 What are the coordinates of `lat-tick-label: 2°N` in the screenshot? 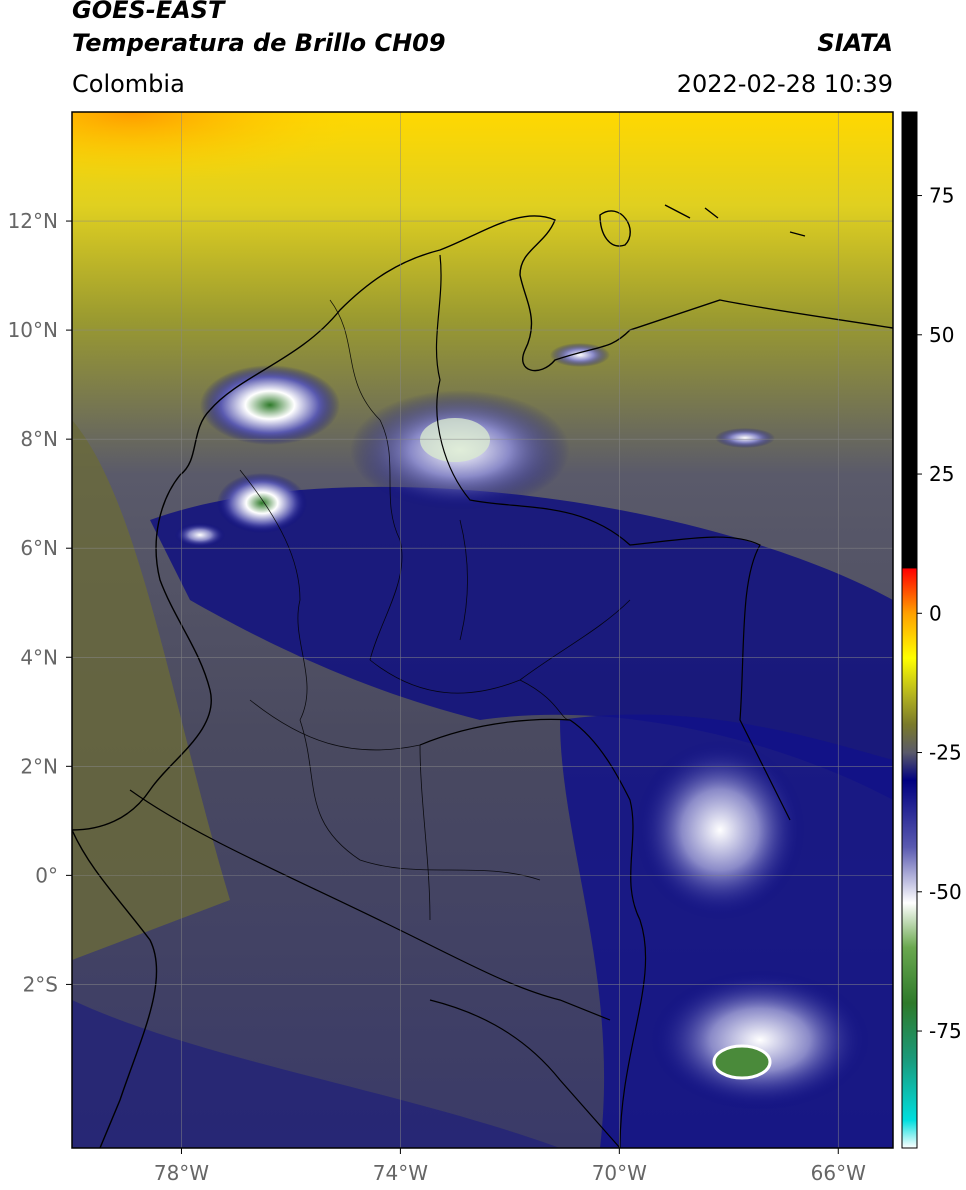 It's located at (39, 766).